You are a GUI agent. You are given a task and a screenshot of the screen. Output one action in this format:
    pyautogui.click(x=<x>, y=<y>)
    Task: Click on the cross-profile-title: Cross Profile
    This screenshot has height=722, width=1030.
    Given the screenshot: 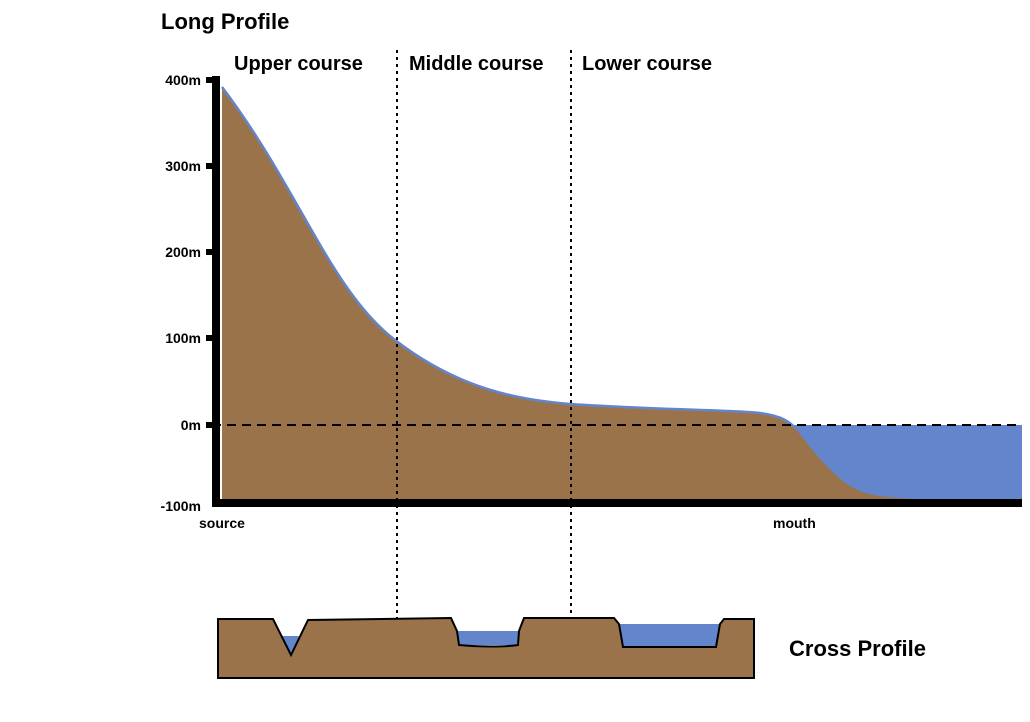 What is the action you would take?
    pyautogui.click(x=857, y=648)
    